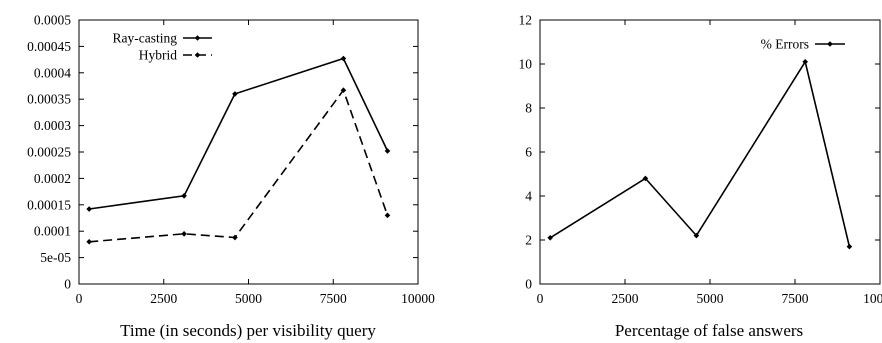  I want to click on y-tick-label: 10, so click(526, 64).